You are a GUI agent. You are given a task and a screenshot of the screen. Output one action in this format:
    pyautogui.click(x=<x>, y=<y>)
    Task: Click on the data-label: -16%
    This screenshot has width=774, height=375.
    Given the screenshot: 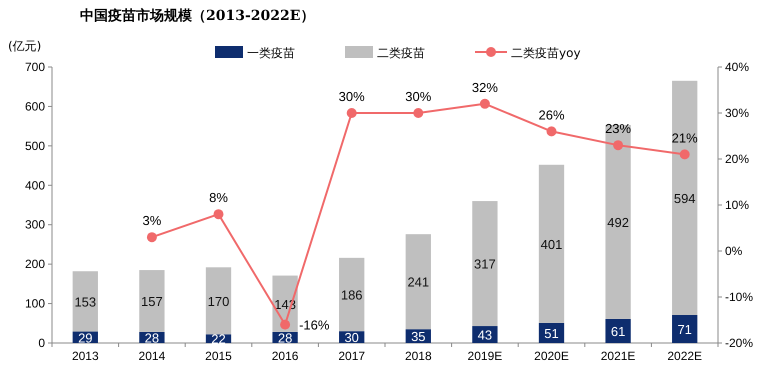 What is the action you would take?
    pyautogui.click(x=314, y=325)
    